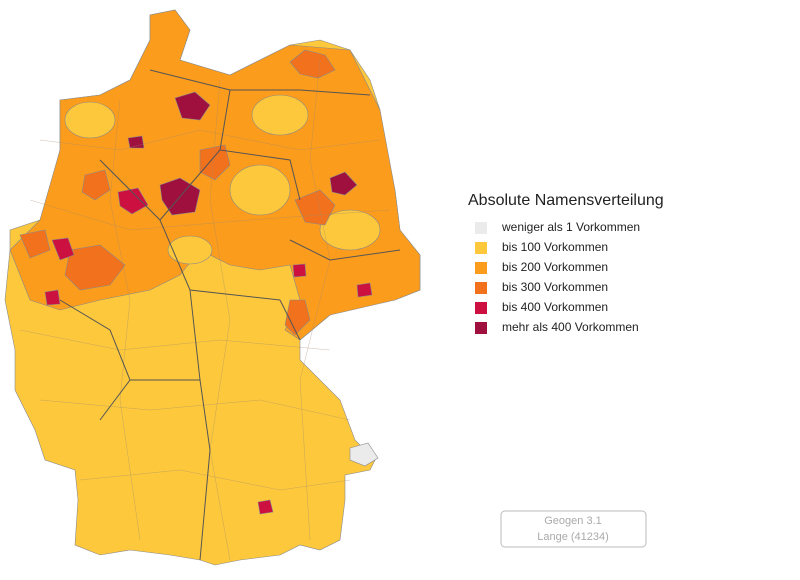 This screenshot has height=580, width=800. I want to click on legend-label: bis 100 Vorkommen, so click(555, 247).